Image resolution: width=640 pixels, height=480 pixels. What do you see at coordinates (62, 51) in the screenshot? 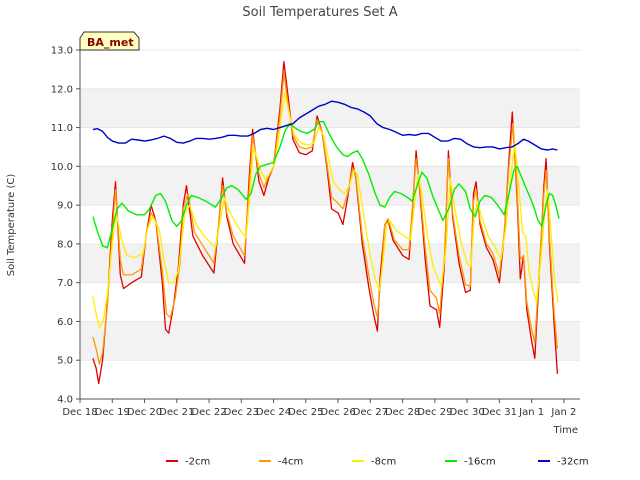
I see `y-tick-label: 13.0` at bounding box center [62, 51].